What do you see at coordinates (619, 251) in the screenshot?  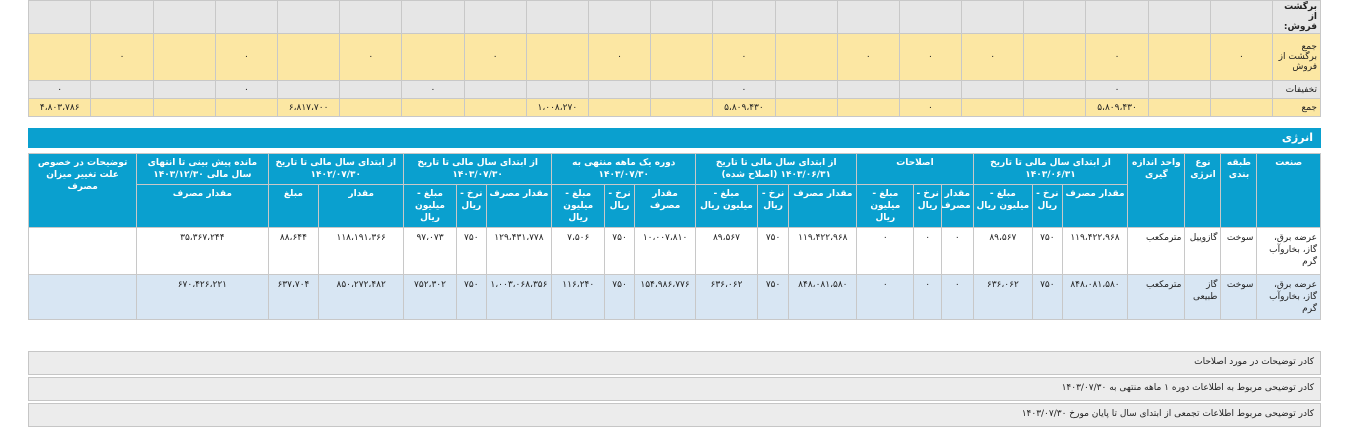 I see `cell-g4: ۷۵۰` at bounding box center [619, 251].